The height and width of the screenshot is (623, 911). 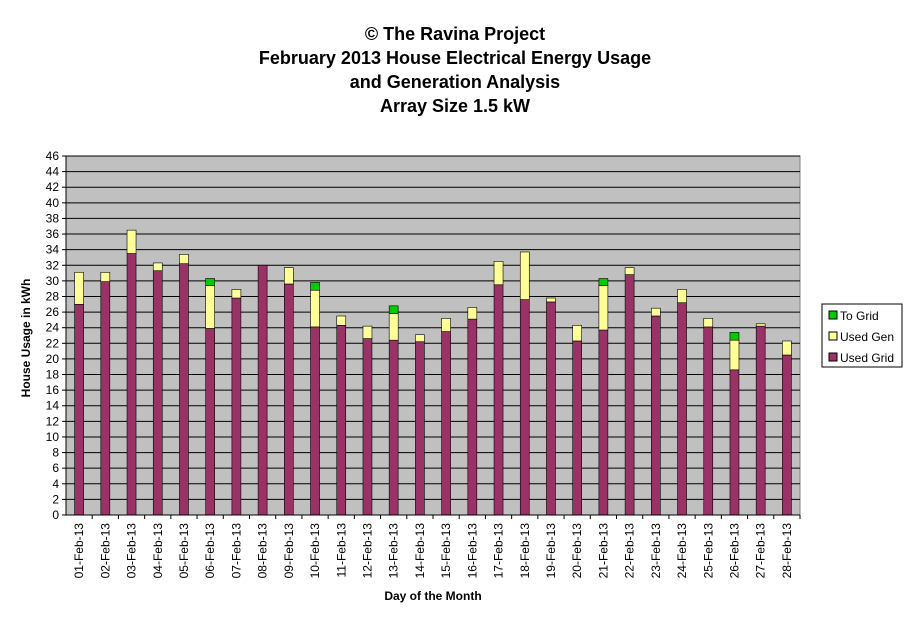 I want to click on y-tick-label: 6, so click(x=55, y=468).